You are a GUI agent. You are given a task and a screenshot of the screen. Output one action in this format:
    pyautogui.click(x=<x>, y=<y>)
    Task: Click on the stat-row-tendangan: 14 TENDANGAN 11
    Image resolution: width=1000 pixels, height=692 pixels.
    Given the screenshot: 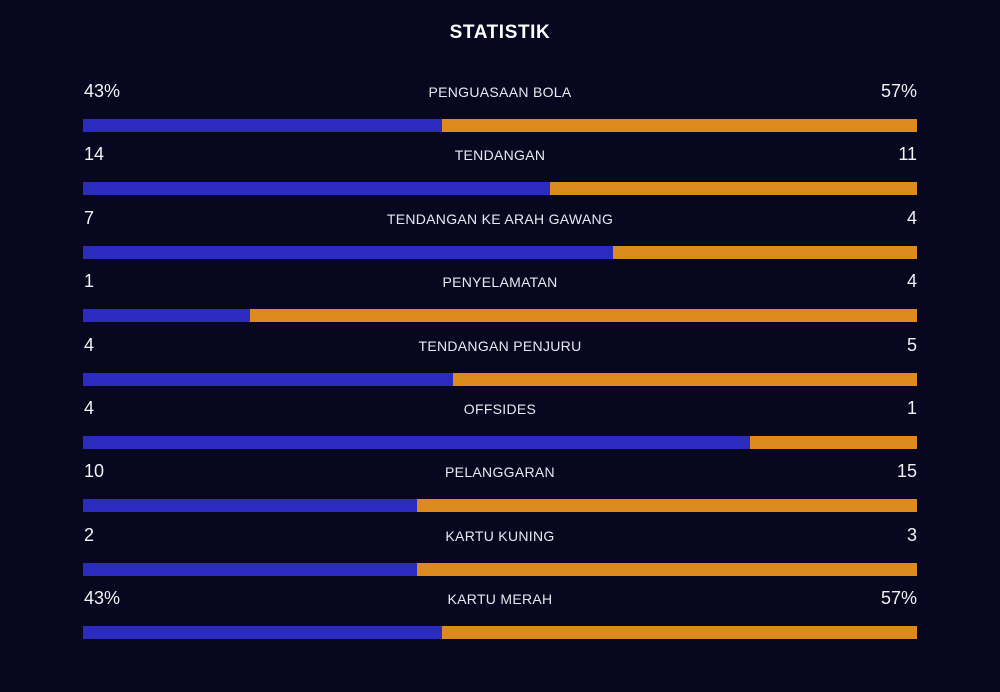 What is the action you would take?
    pyautogui.click(x=500, y=174)
    